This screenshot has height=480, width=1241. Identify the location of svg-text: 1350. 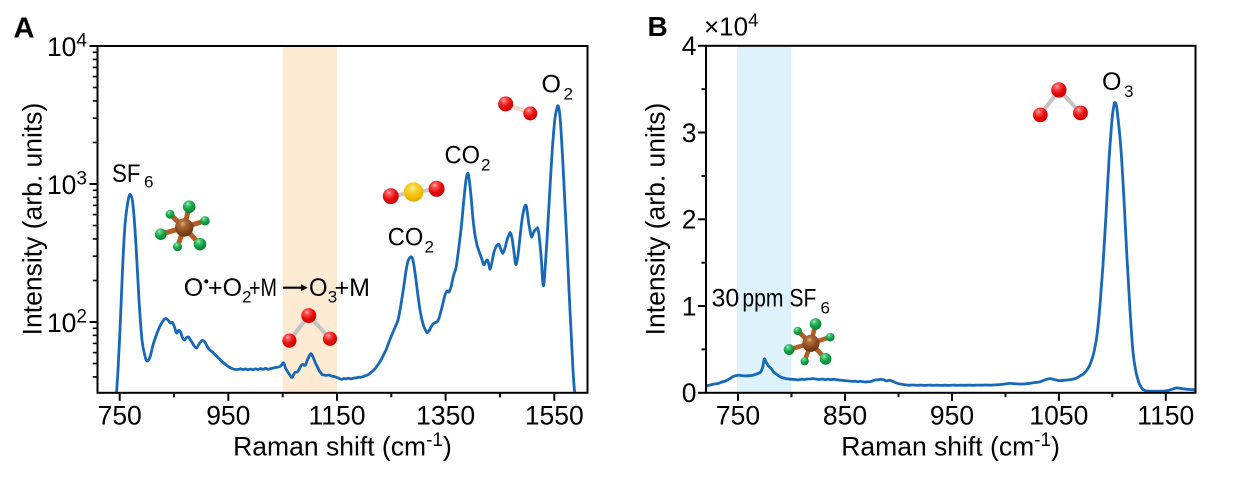
(445, 416).